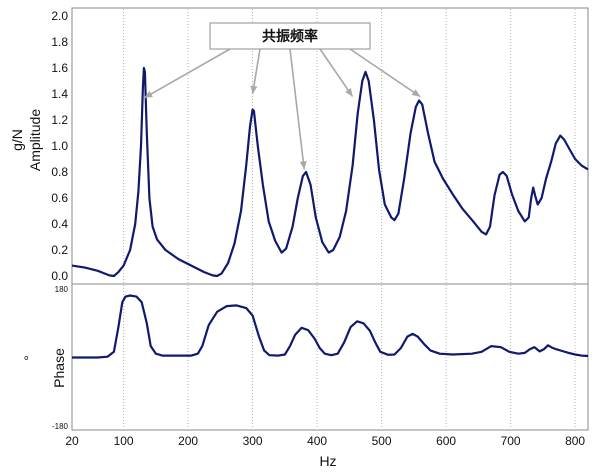 Image resolution: width=600 pixels, height=473 pixels. I want to click on x-tick-label: 800, so click(575, 441).